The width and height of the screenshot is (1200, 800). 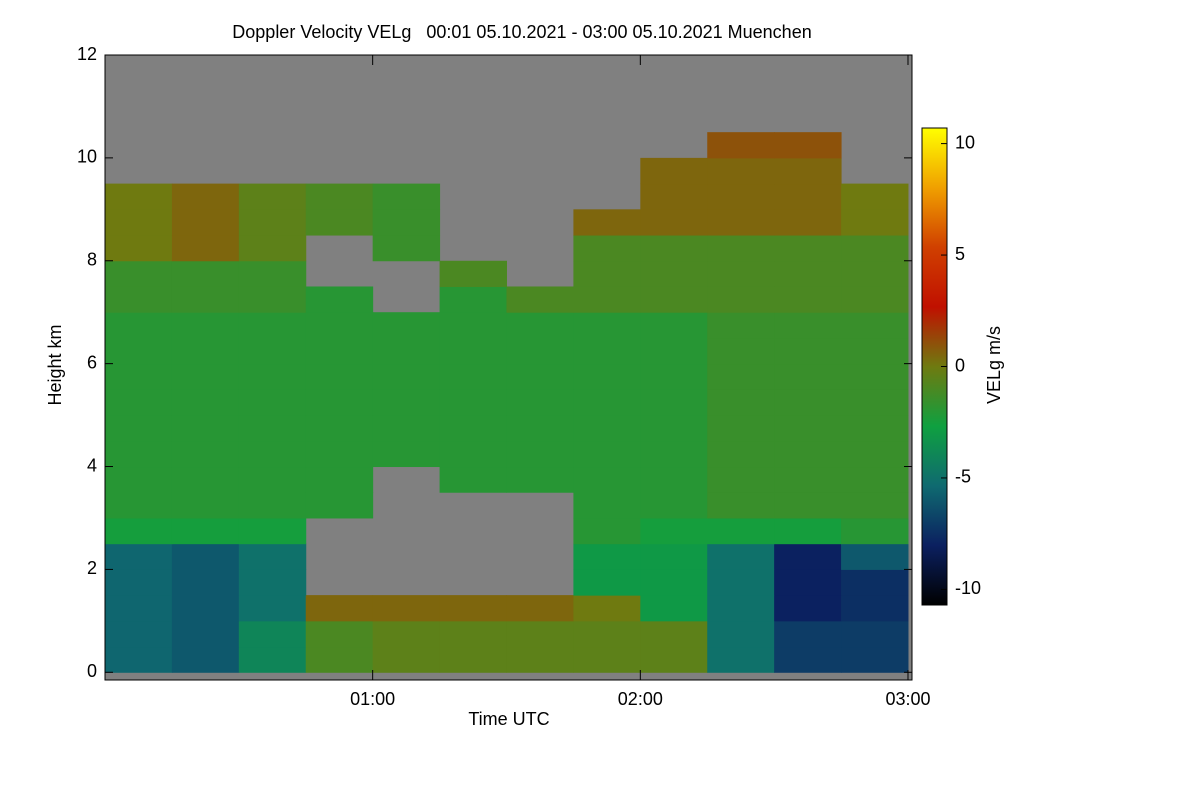 What do you see at coordinates (960, 365) in the screenshot?
I see `colorbar-tick-label: 0` at bounding box center [960, 365].